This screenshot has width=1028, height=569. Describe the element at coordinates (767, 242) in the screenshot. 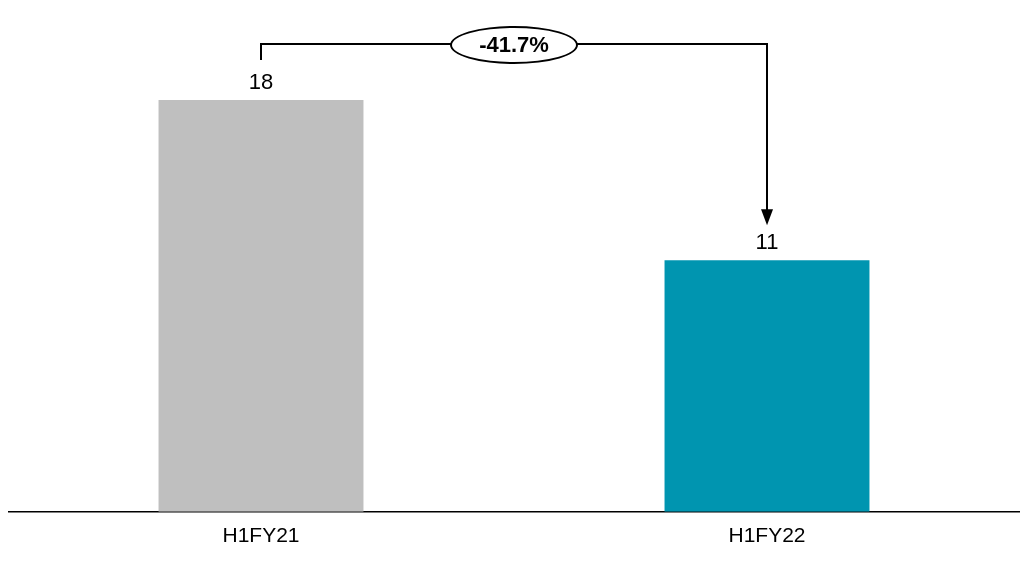

I see `data-label: 11` at that location.